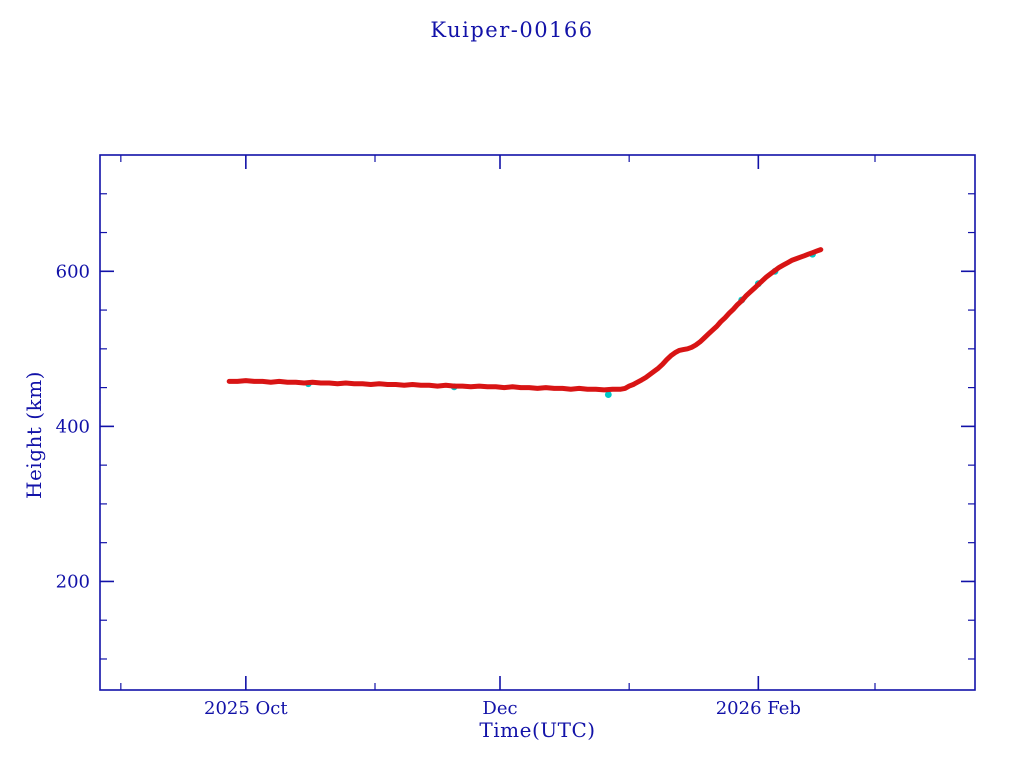 This screenshot has width=1024, height=768. Describe the element at coordinates (525, 320) in the screenshot. I see `primary-data-trace` at that location.